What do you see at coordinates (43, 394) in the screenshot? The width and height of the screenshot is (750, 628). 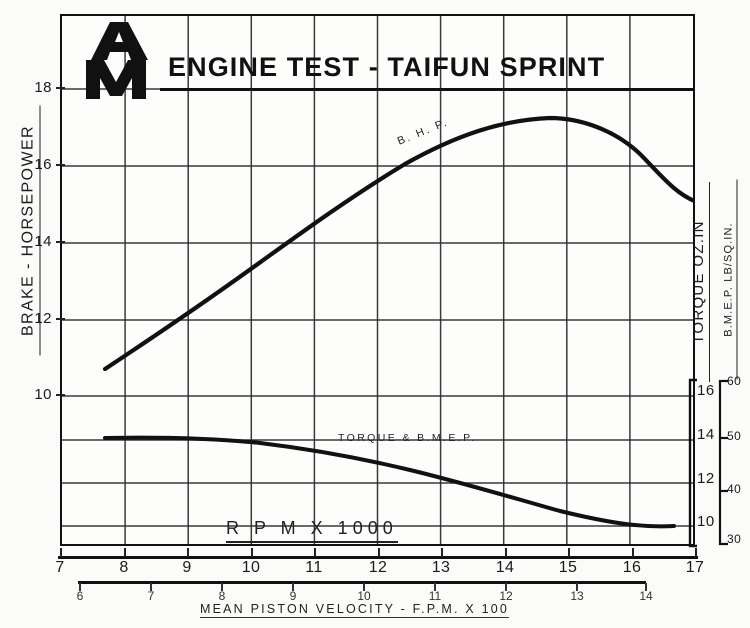 I see `y-left-tick-10: 10` at bounding box center [43, 394].